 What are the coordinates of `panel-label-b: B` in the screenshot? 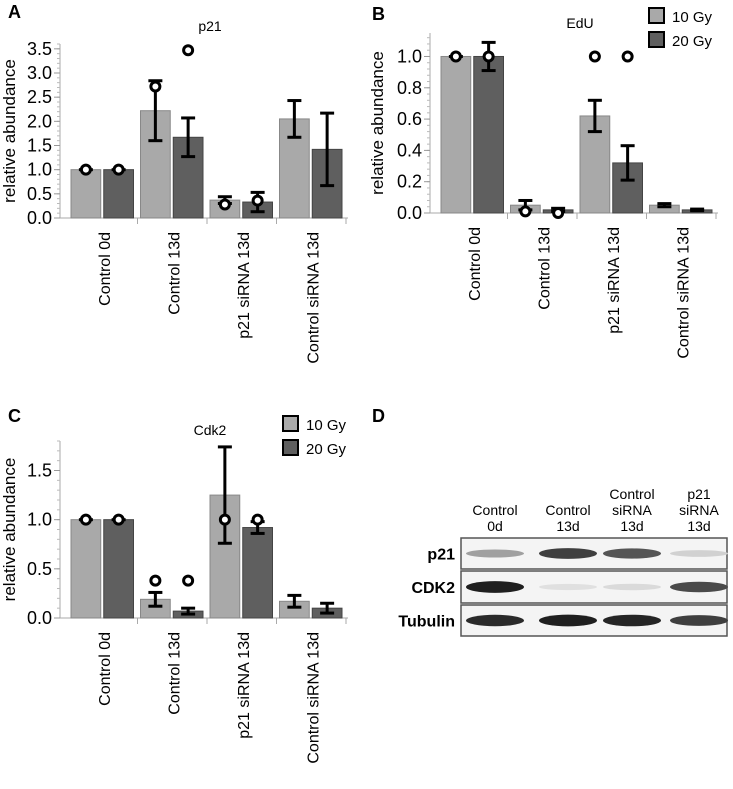 It's located at (378, 14).